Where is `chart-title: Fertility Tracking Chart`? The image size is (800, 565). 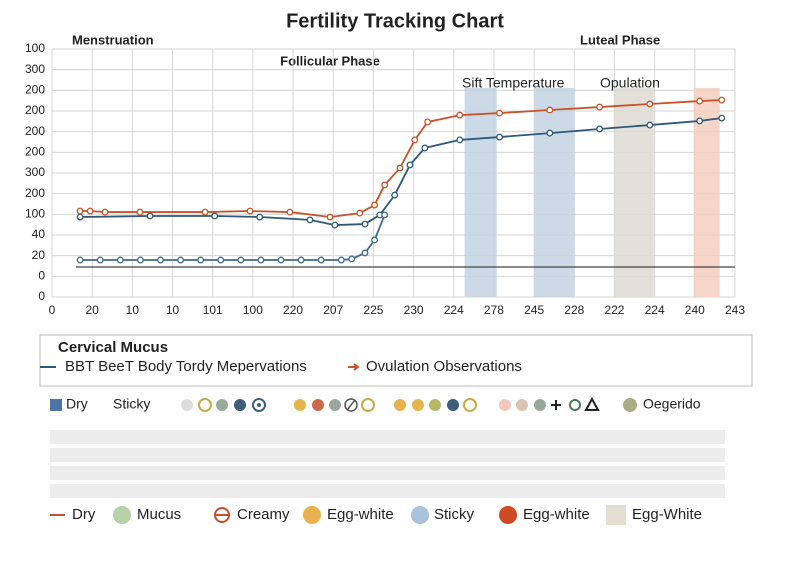 chart-title: Fertility Tracking Chart is located at coordinates (395, 21).